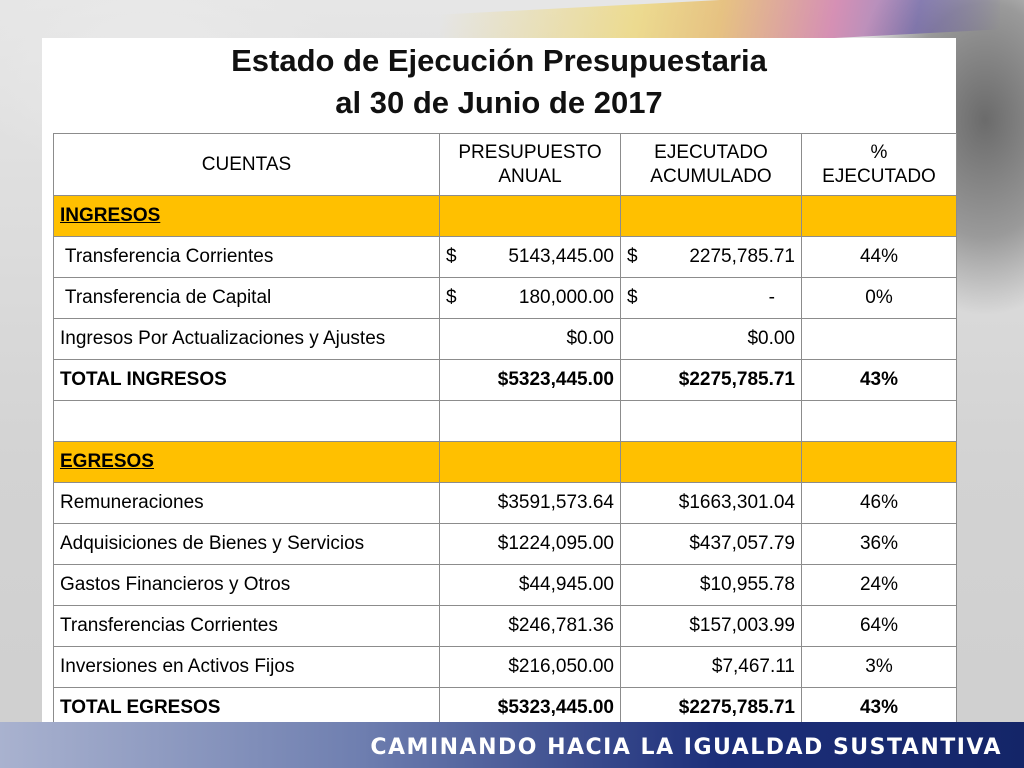 This screenshot has width=1024, height=768. Describe the element at coordinates (879, 257) in the screenshot. I see `porcentaje-cell: 44%` at that location.